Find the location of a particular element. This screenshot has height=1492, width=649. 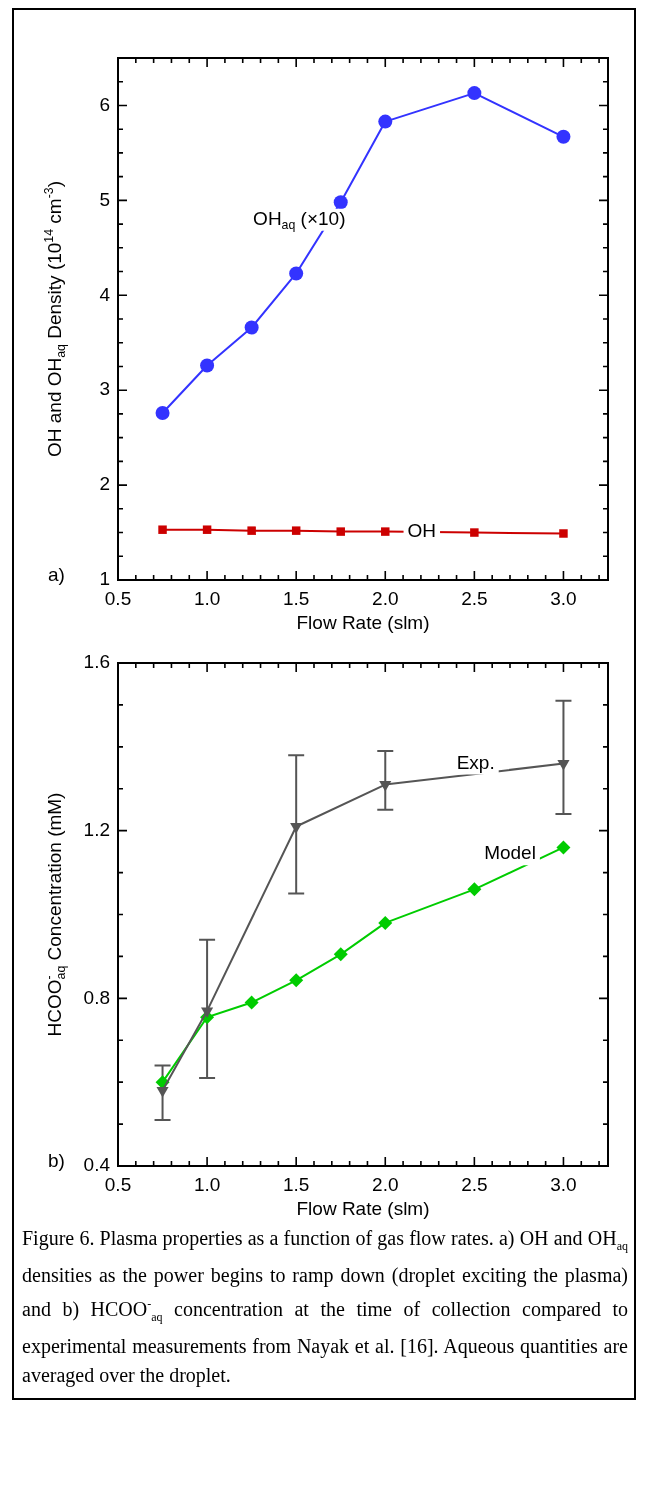

y-tick-label: 6 is located at coordinates (104, 104).